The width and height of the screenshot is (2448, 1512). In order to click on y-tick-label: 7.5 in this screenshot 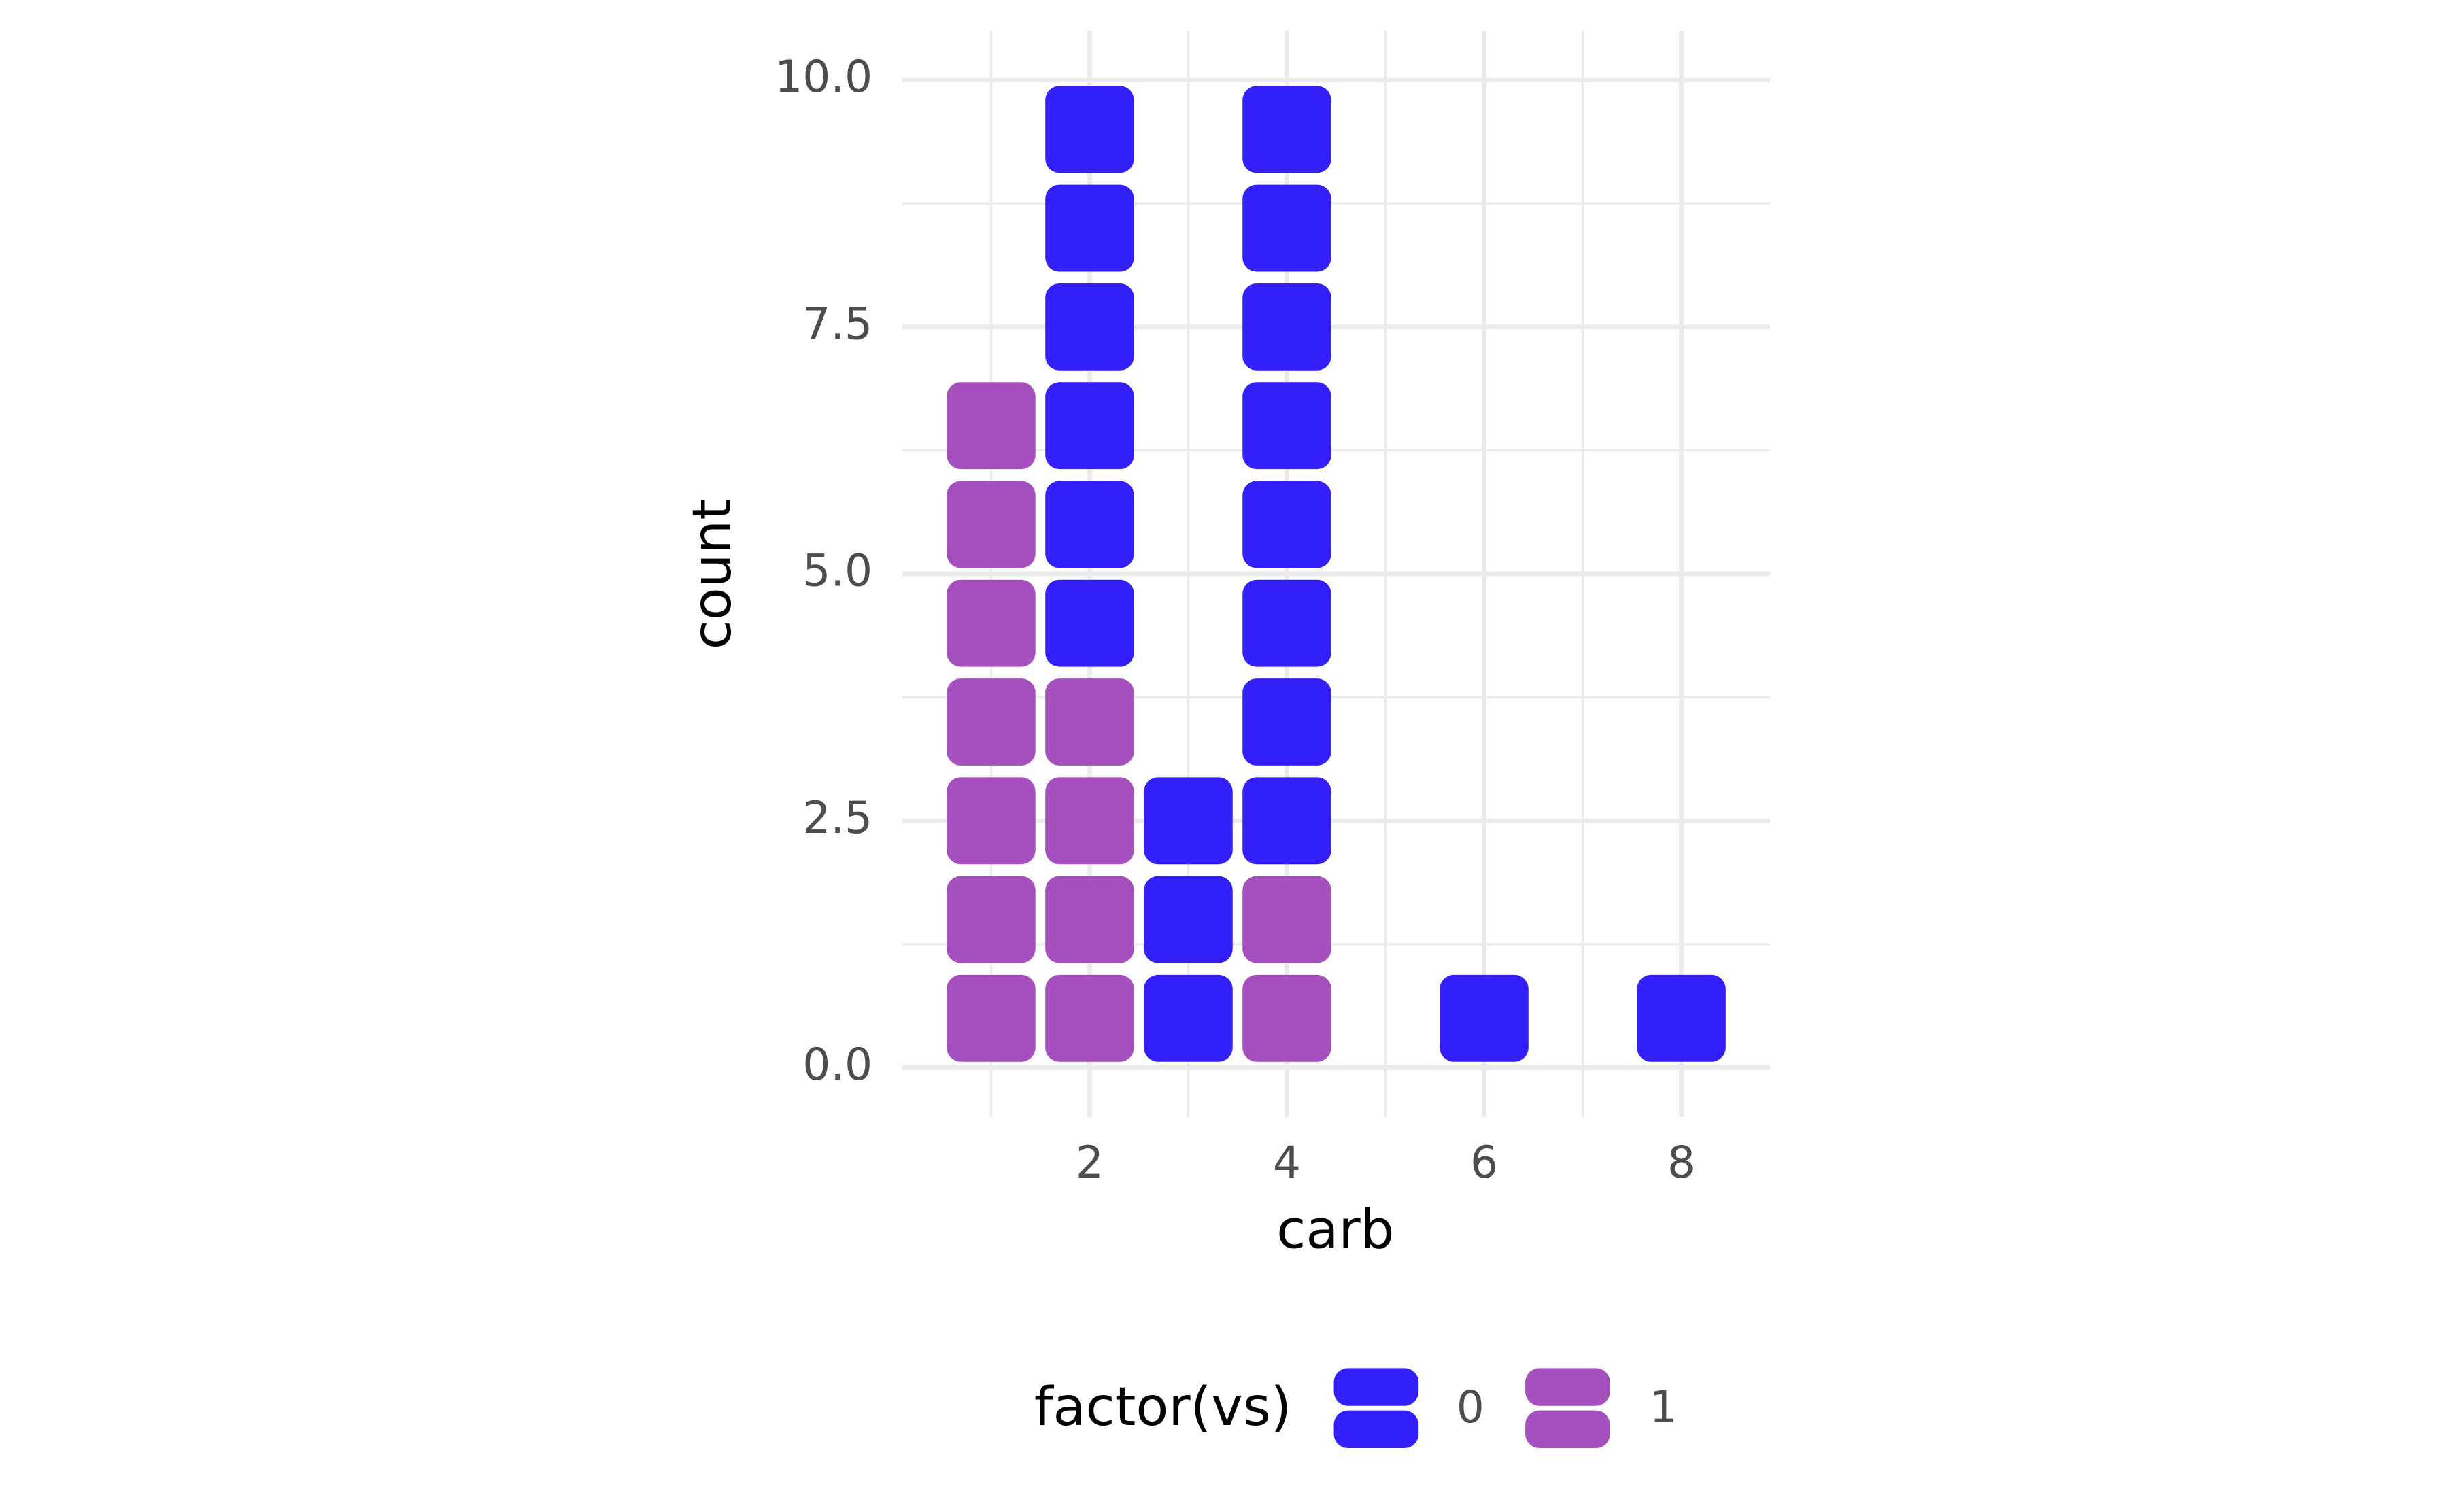, I will do `click(837, 323)`.